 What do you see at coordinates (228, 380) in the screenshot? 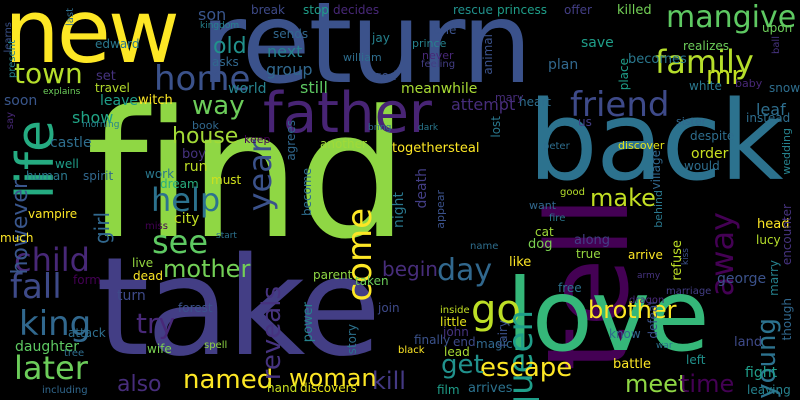
I see `word: named` at bounding box center [228, 380].